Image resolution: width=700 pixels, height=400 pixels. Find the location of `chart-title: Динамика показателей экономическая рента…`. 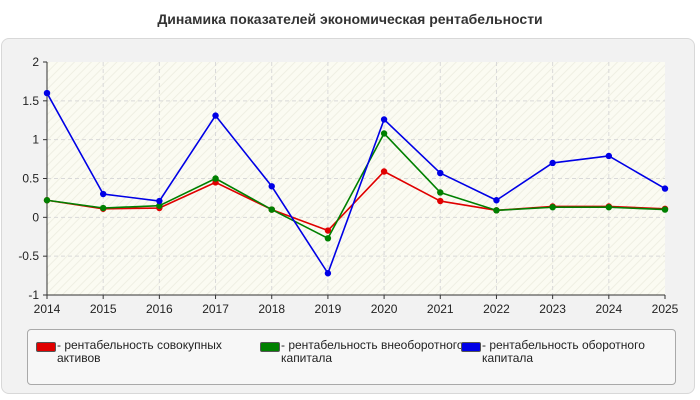

chart-title: Динамика показателей экономическая рента… is located at coordinates (350, 19).